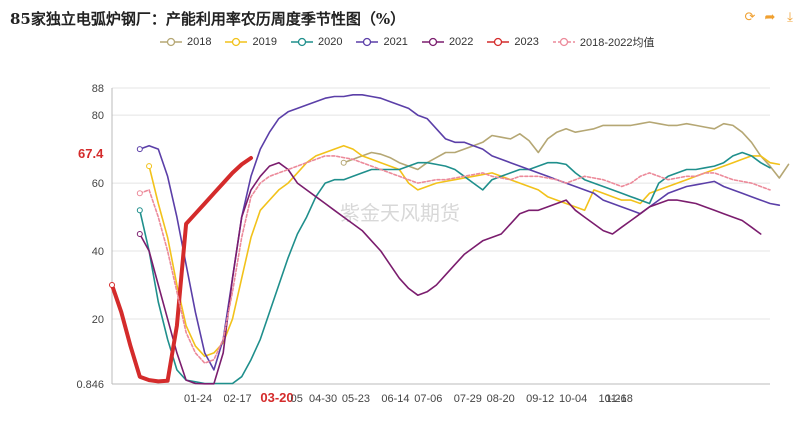 The width and height of the screenshot is (809, 440). I want to click on x-tick-label: 05, so click(297, 399).